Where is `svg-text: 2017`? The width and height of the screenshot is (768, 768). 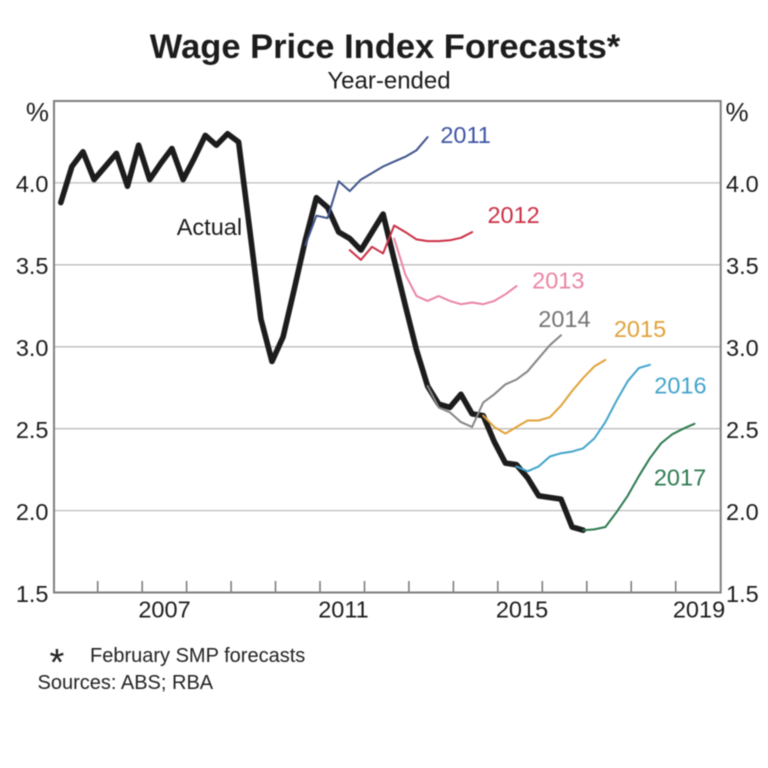 svg-text: 2017 is located at coordinates (680, 478).